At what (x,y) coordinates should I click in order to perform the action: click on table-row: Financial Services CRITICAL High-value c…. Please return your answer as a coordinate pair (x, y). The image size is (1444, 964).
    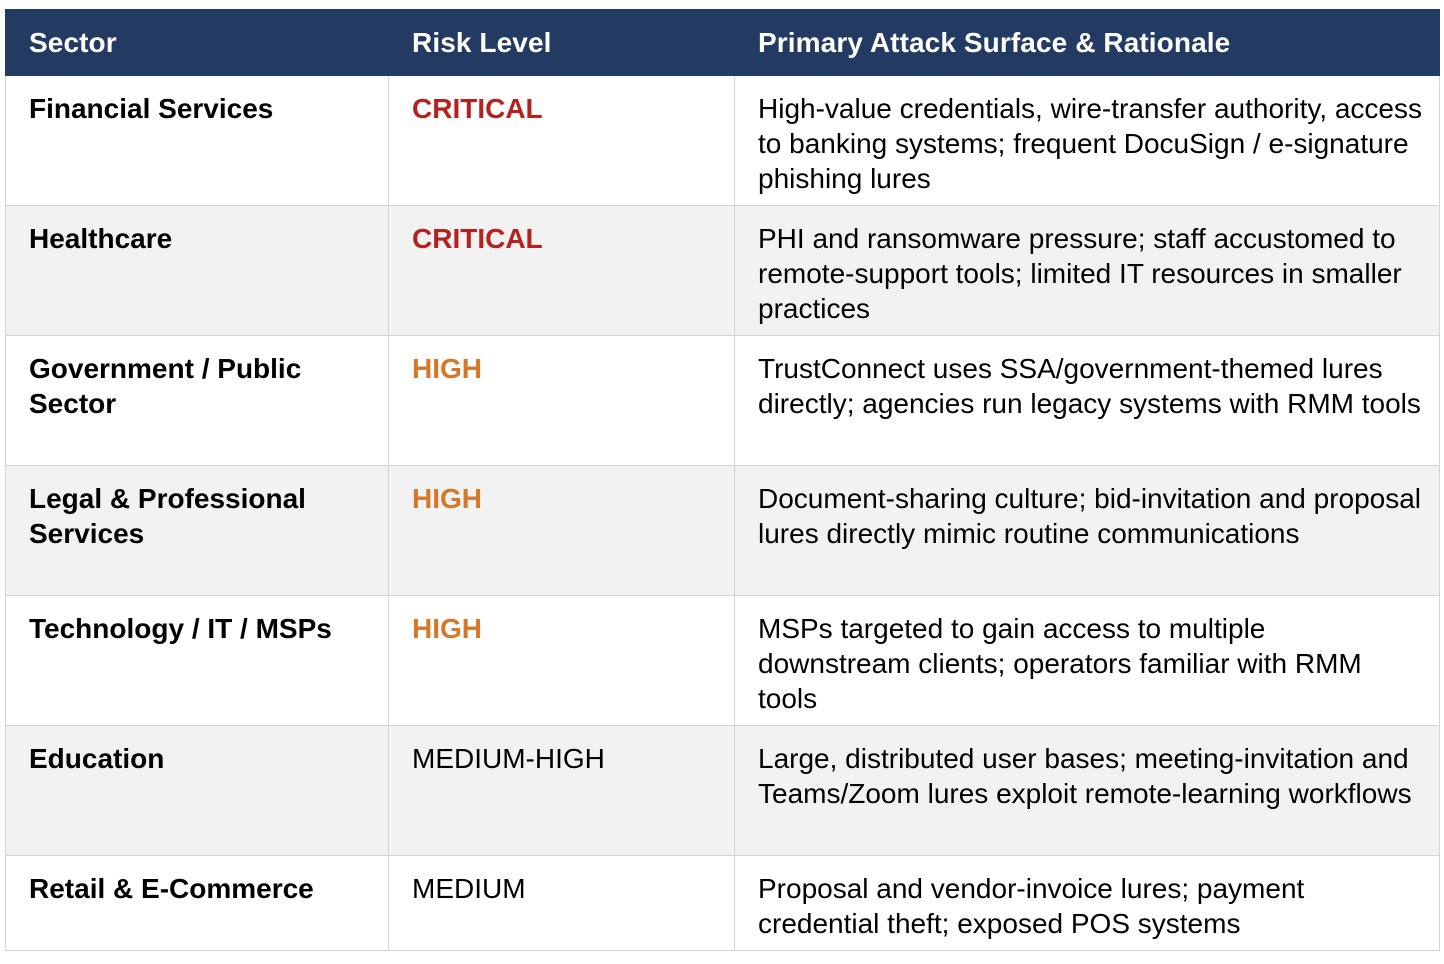
    Looking at the image, I should click on (722, 140).